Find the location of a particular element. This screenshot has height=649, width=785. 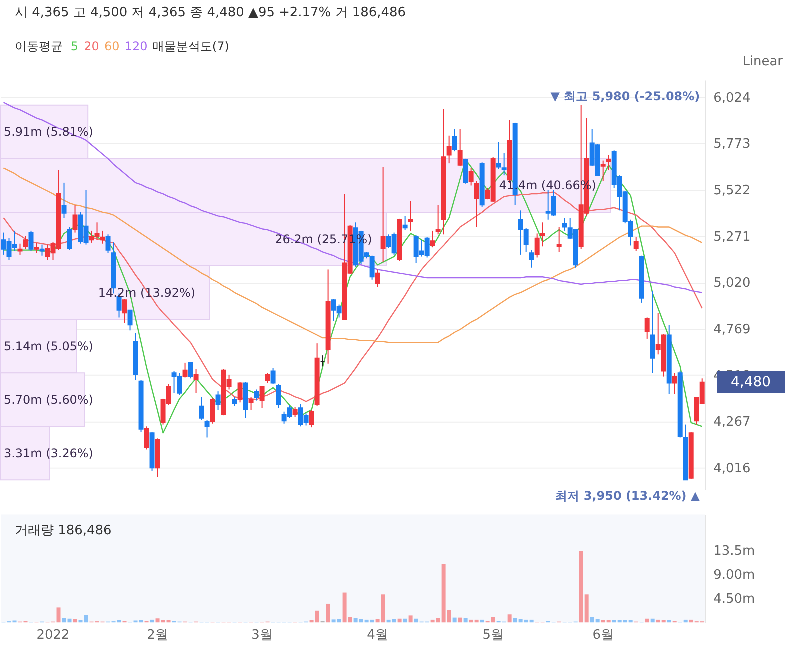

x-tick-label: 3월 is located at coordinates (262, 636).